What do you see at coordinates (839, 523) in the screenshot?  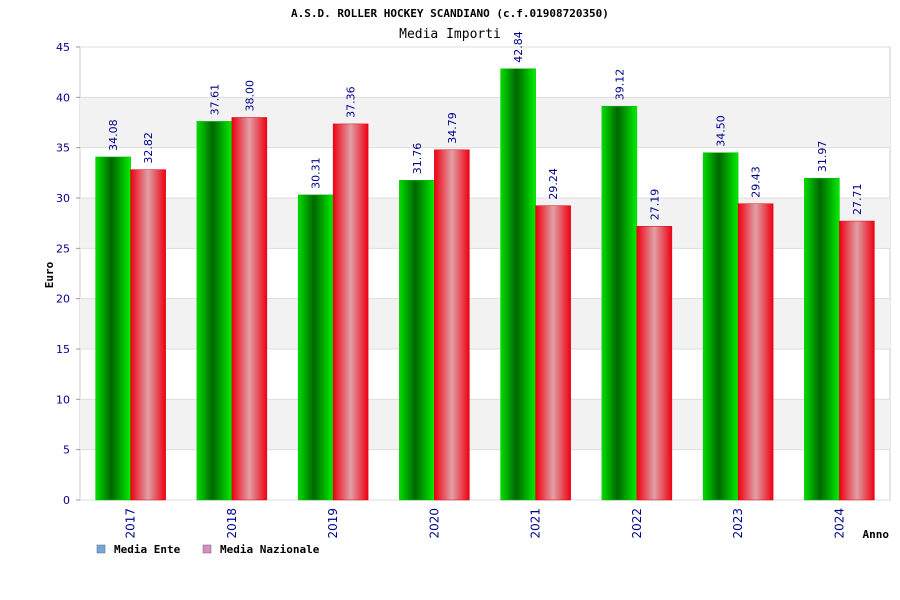 I see `x-tick-label: 2024` at bounding box center [839, 523].